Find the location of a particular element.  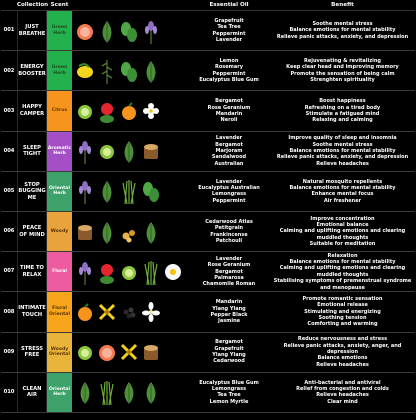

rosemary-icon is located at coordinates (107, 71).